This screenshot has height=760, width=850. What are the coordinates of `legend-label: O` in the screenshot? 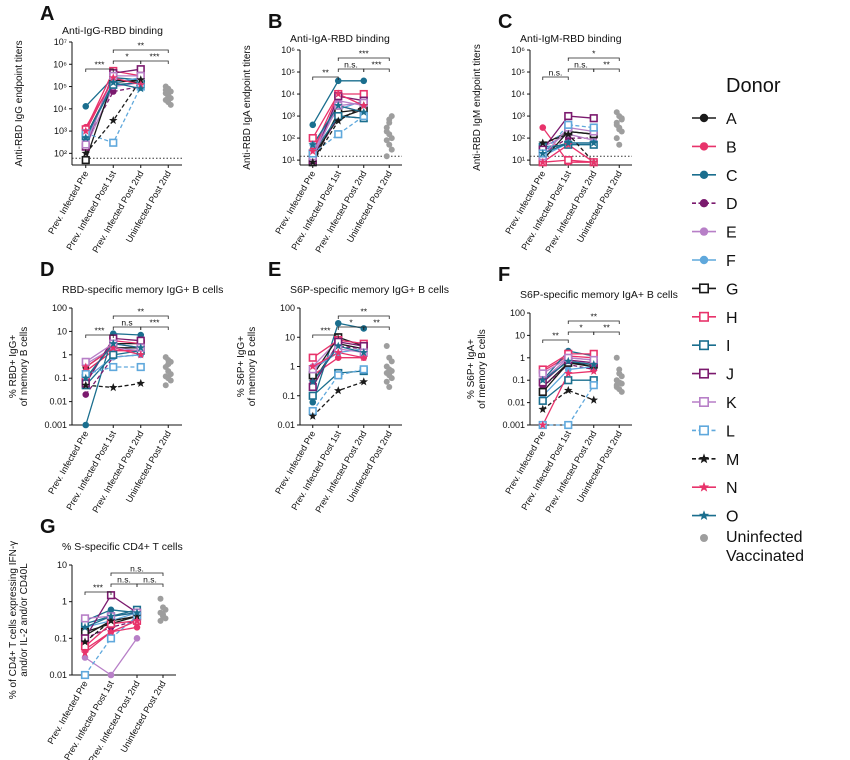 It's located at (732, 517).